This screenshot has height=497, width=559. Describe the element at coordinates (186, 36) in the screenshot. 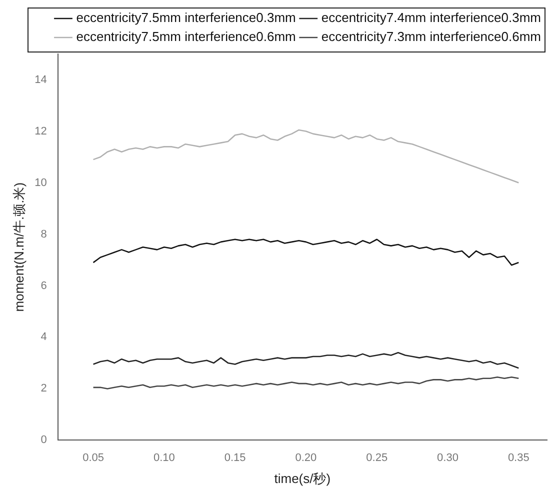

I see `legend-label: eccentricity7.5mm interferience0.6mm` at that location.